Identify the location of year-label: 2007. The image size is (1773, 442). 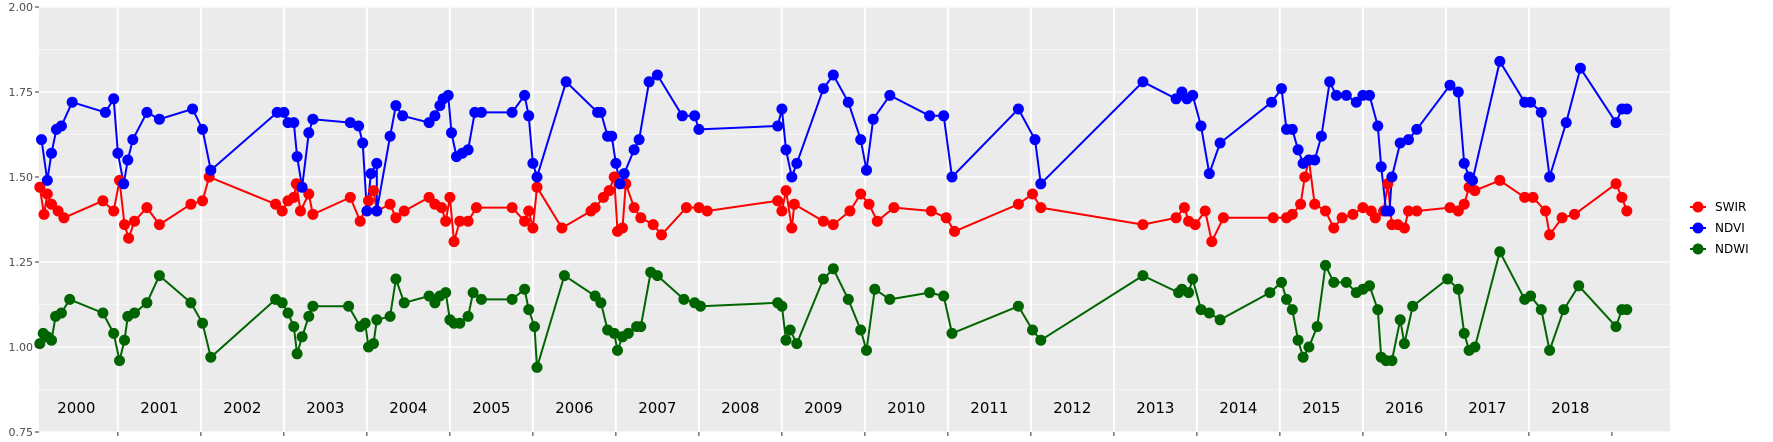
(657, 408).